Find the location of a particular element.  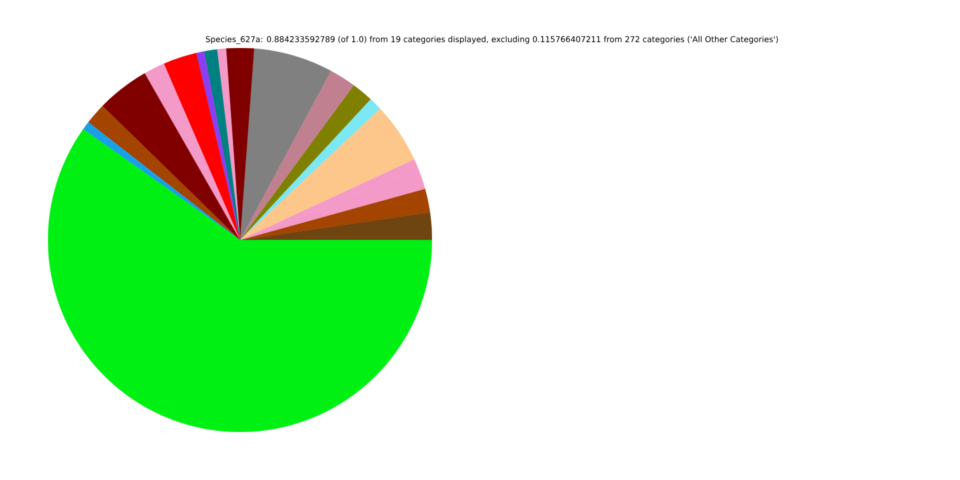

text: Species_627a: 0.884233592789 (of 1.0) from 19 categories displayed, excluding 0.115766407211 from 272 categories ('All Other Categories') is located at coordinates (492, 40).